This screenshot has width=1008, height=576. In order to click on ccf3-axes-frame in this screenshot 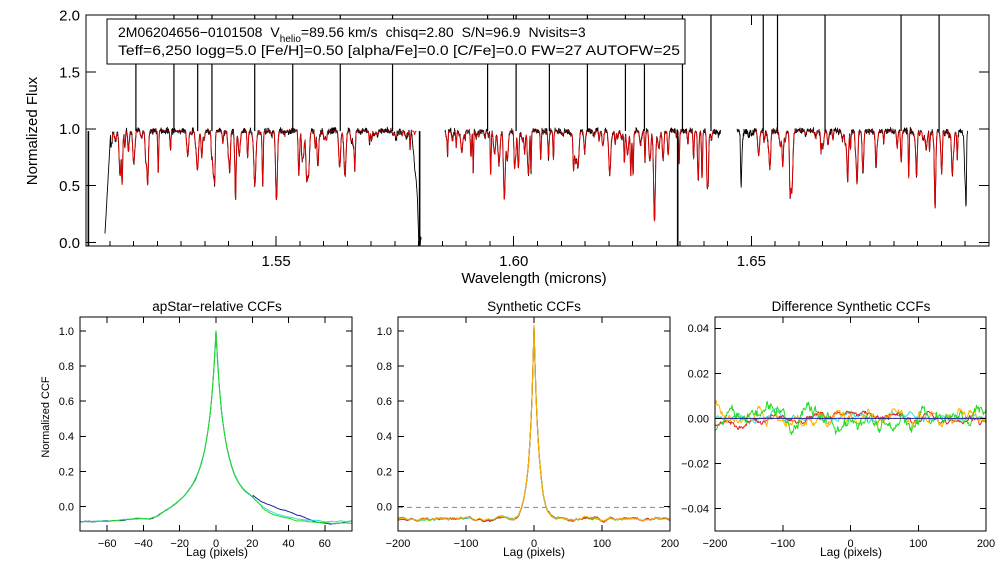, I will do `click(850, 424)`.